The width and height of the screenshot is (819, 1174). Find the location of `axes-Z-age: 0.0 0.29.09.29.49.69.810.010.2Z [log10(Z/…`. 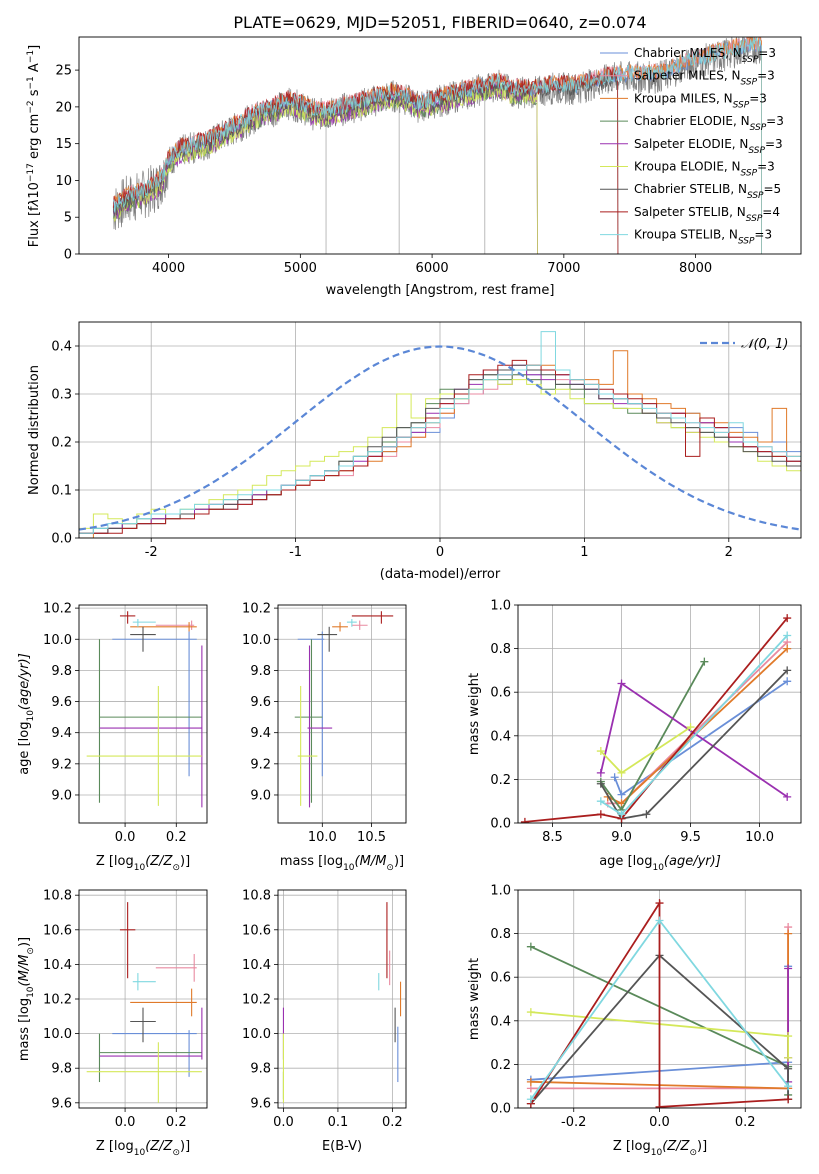

axes-Z-age: 0.0 0.29.09.29.49.69.810.010.2Z [log10(Z/… is located at coordinates (112, 737).